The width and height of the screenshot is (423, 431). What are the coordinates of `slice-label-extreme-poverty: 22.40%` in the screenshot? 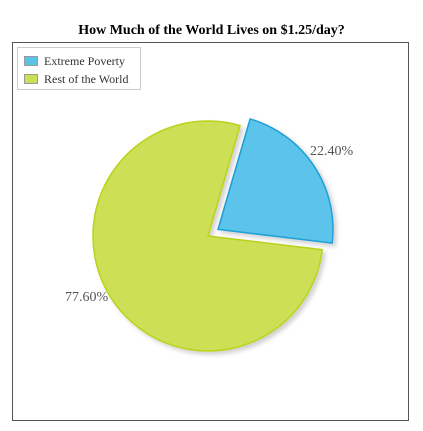 It's located at (332, 151).